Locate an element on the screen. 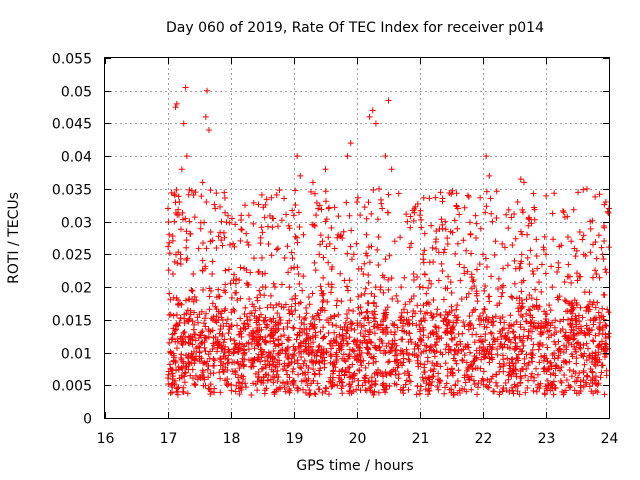 This screenshot has width=640, height=480. x-tick-label: 20 is located at coordinates (358, 439).